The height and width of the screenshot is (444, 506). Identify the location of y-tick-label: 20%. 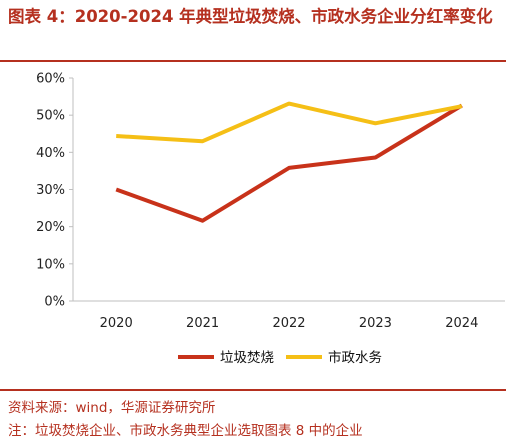
(50, 227).